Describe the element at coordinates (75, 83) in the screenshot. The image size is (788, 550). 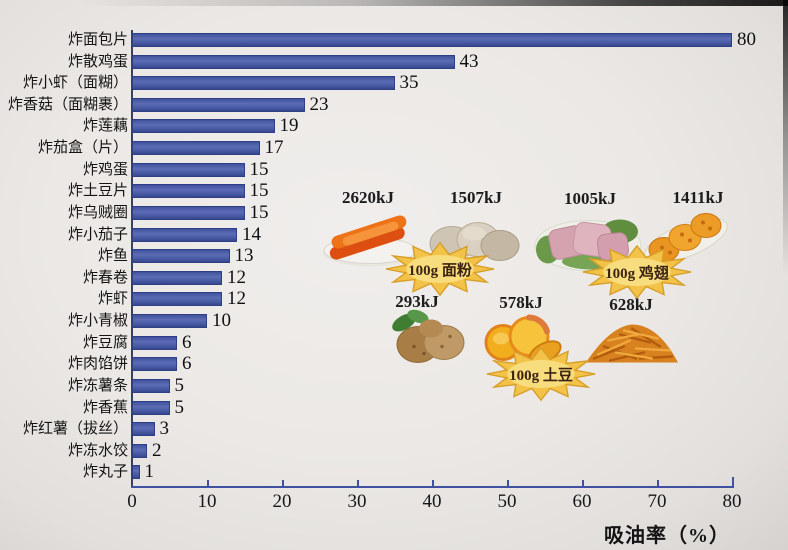
I see `category-label: 炸小虾（面糊）` at that location.